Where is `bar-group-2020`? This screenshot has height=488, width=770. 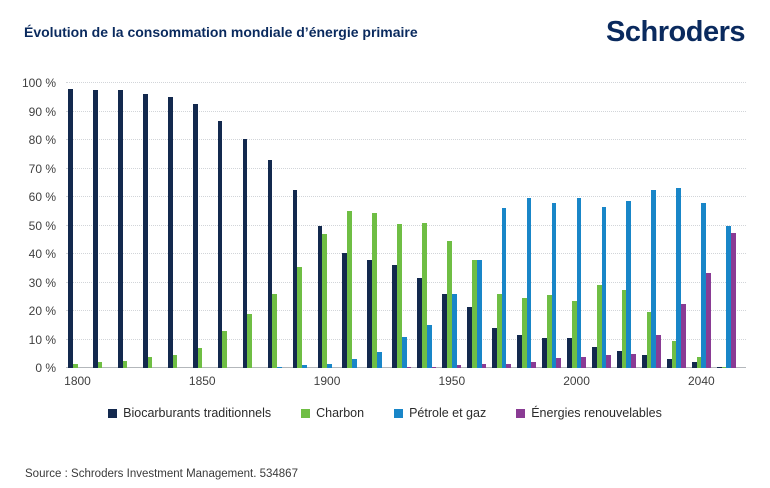 bar-group-2020 is located at coordinates (626, 225).